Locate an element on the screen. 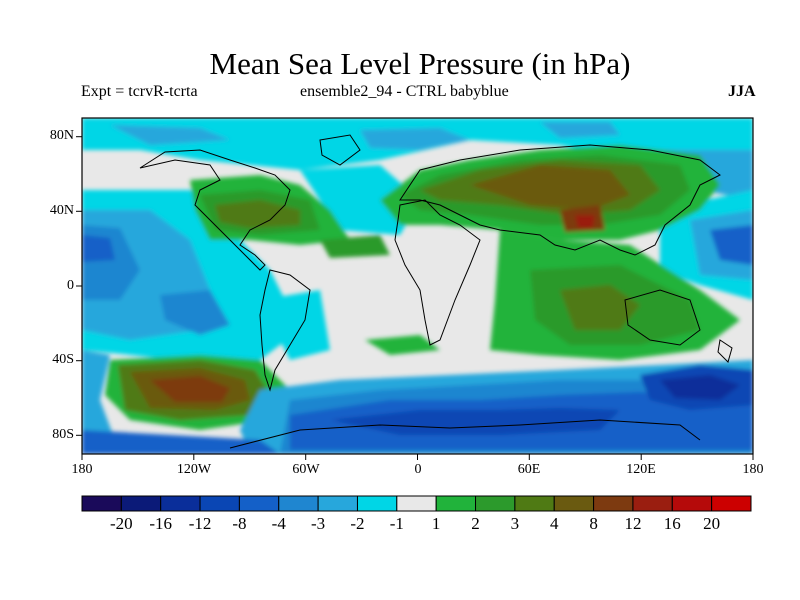  x-tick-label: 0 is located at coordinates (418, 469).